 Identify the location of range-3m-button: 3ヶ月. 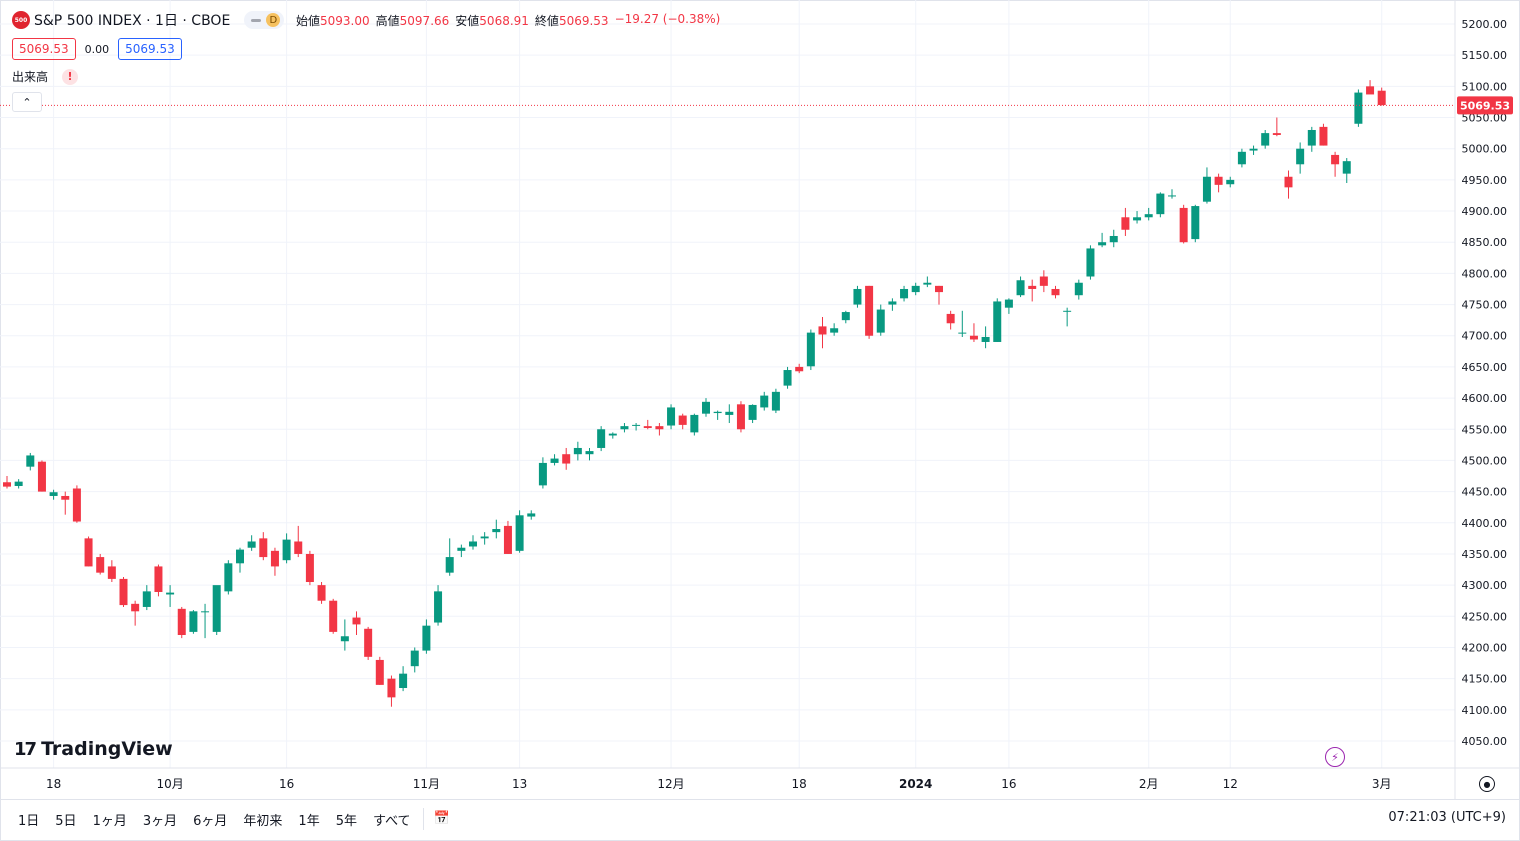
(160, 821).